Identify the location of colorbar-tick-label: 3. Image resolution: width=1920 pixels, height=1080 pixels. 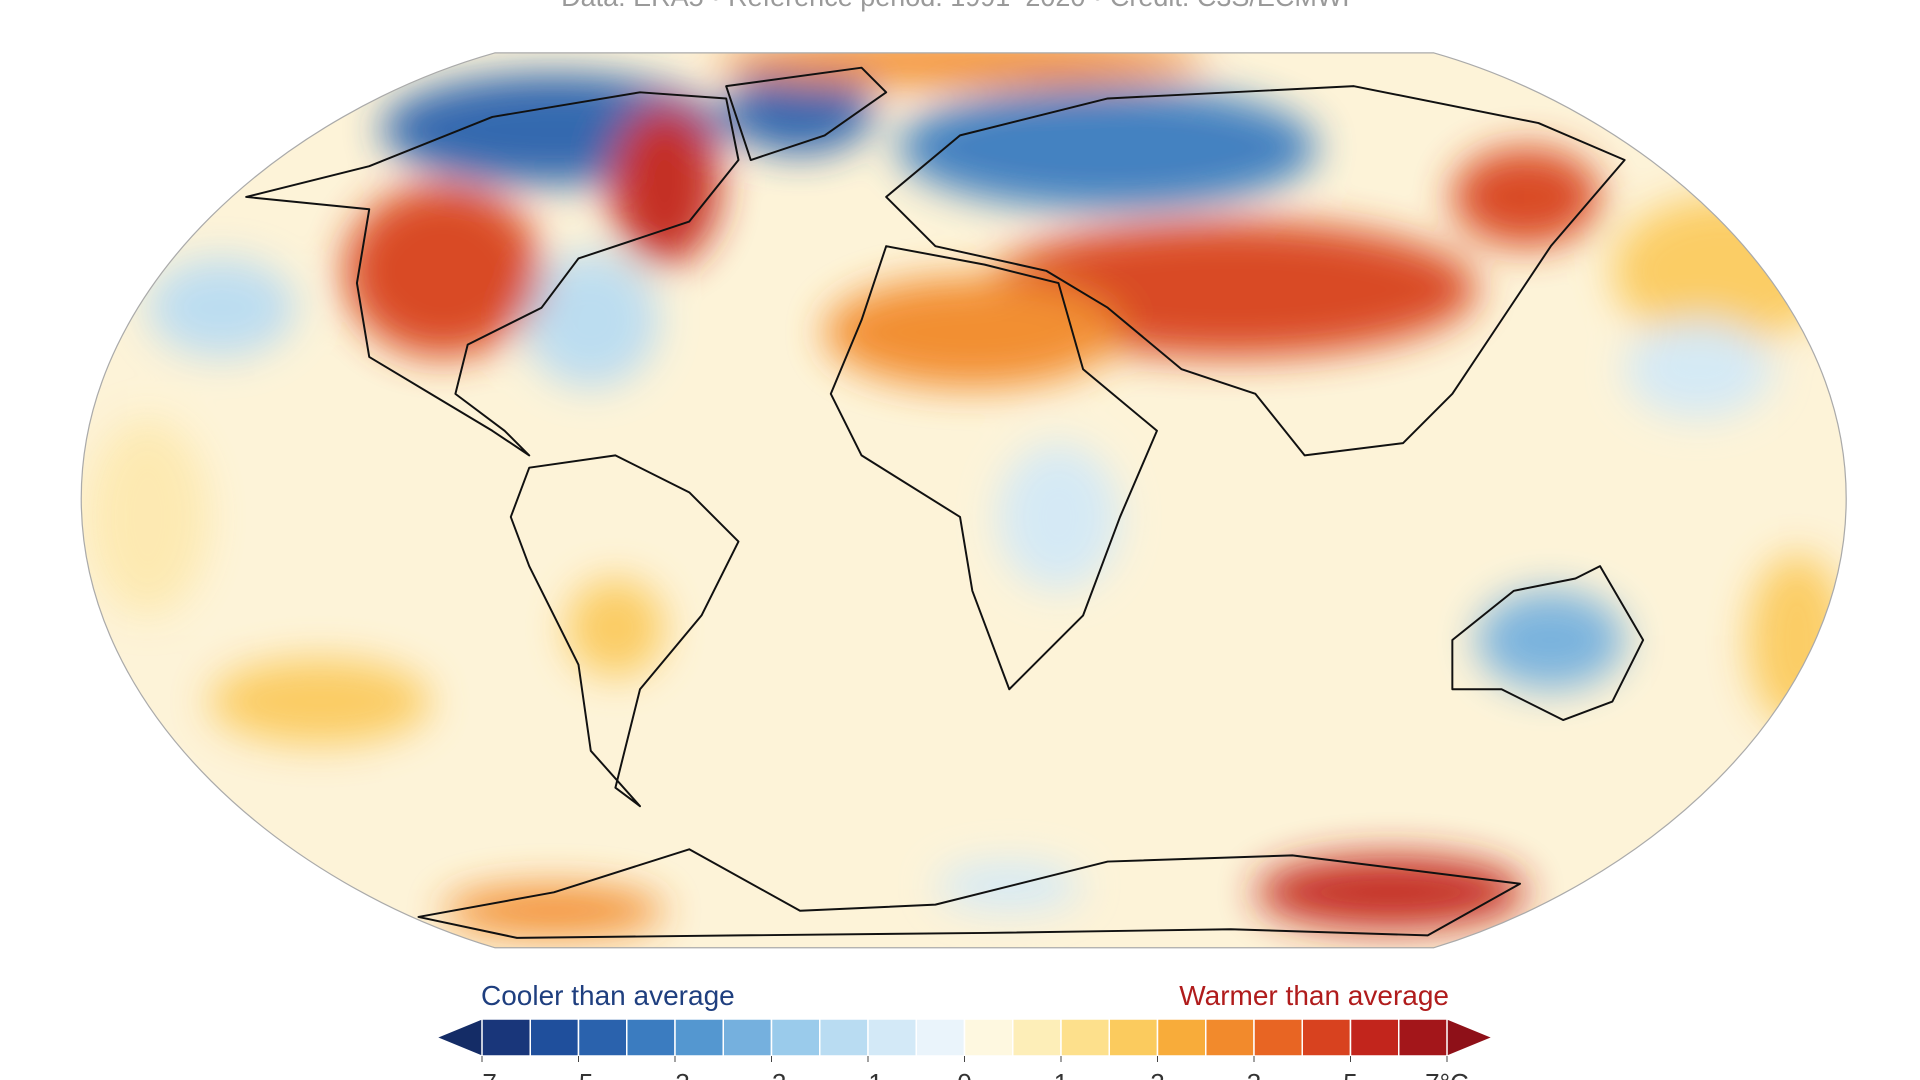
(1254, 1074).